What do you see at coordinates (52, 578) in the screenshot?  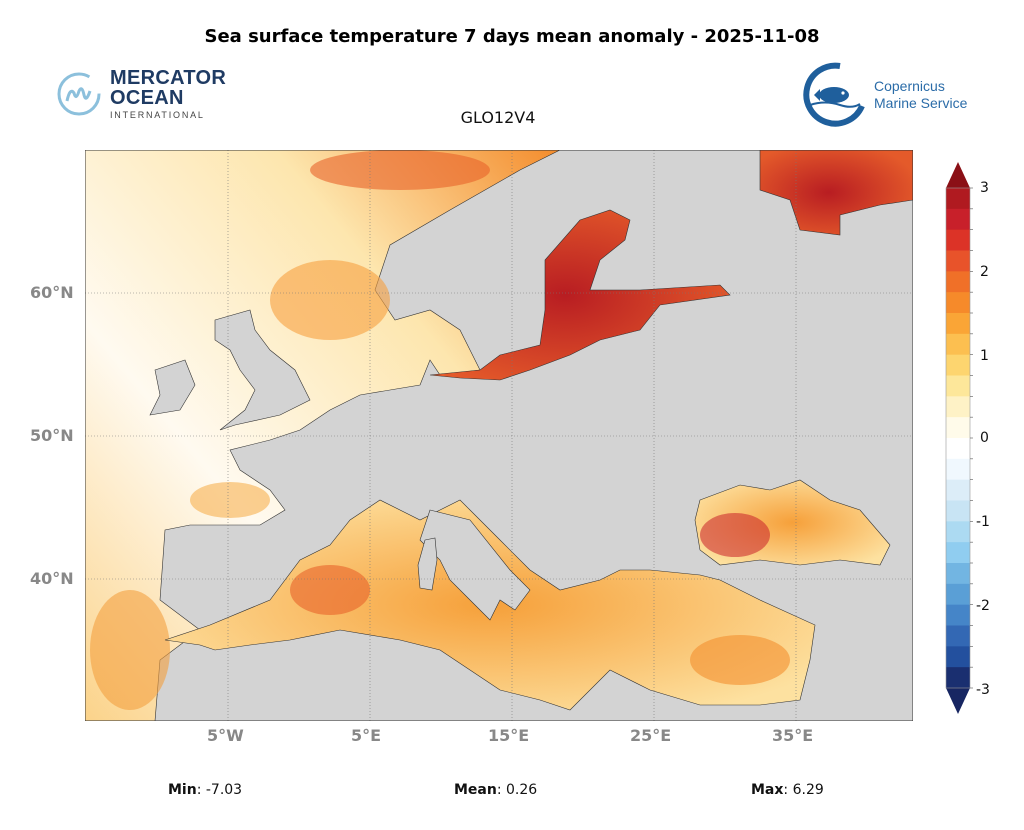 I see `lat-tick: 40°N` at bounding box center [52, 578].